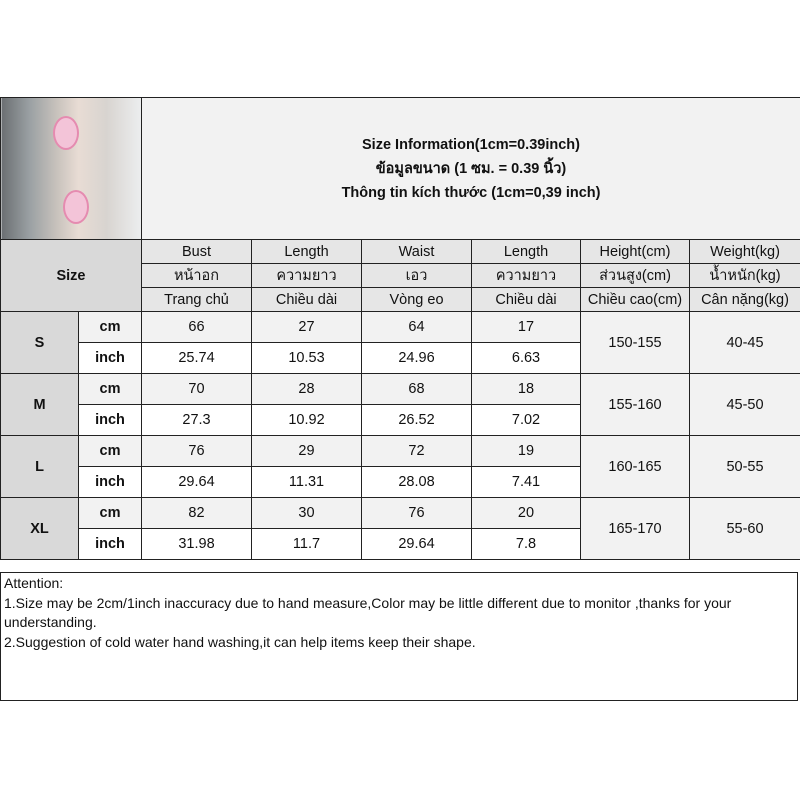  I want to click on cm-value: 18, so click(526, 389).